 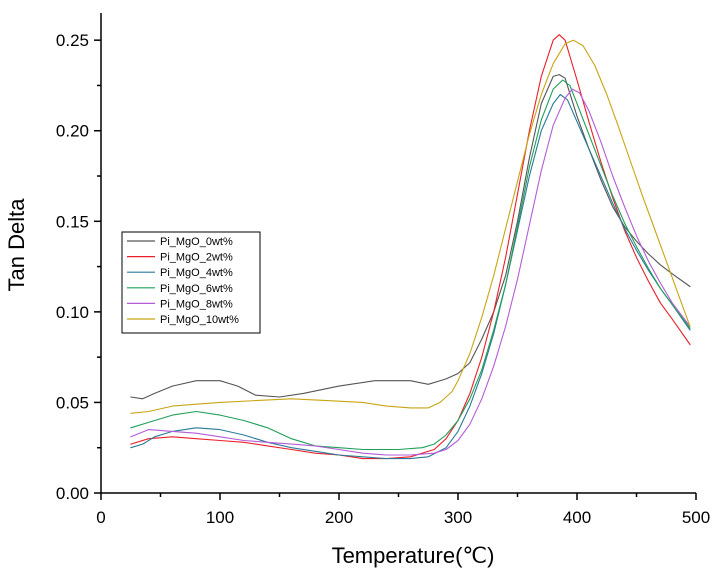 I want to click on x-tick-label: 200, so click(x=339, y=517).